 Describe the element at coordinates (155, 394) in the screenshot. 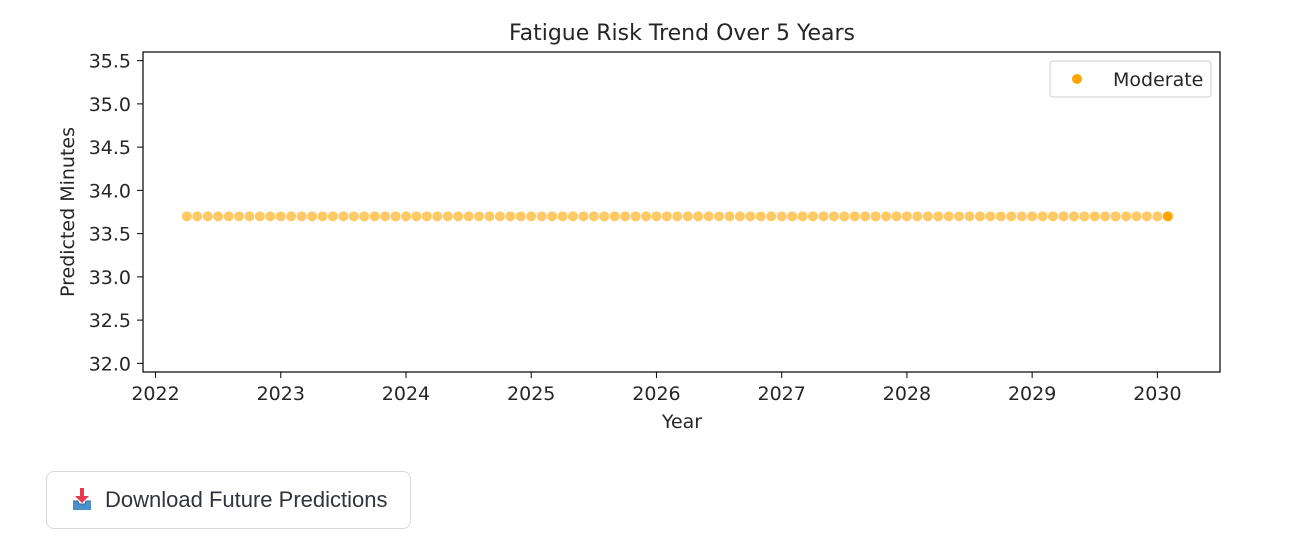

I see `x-tick-label: 2022` at that location.